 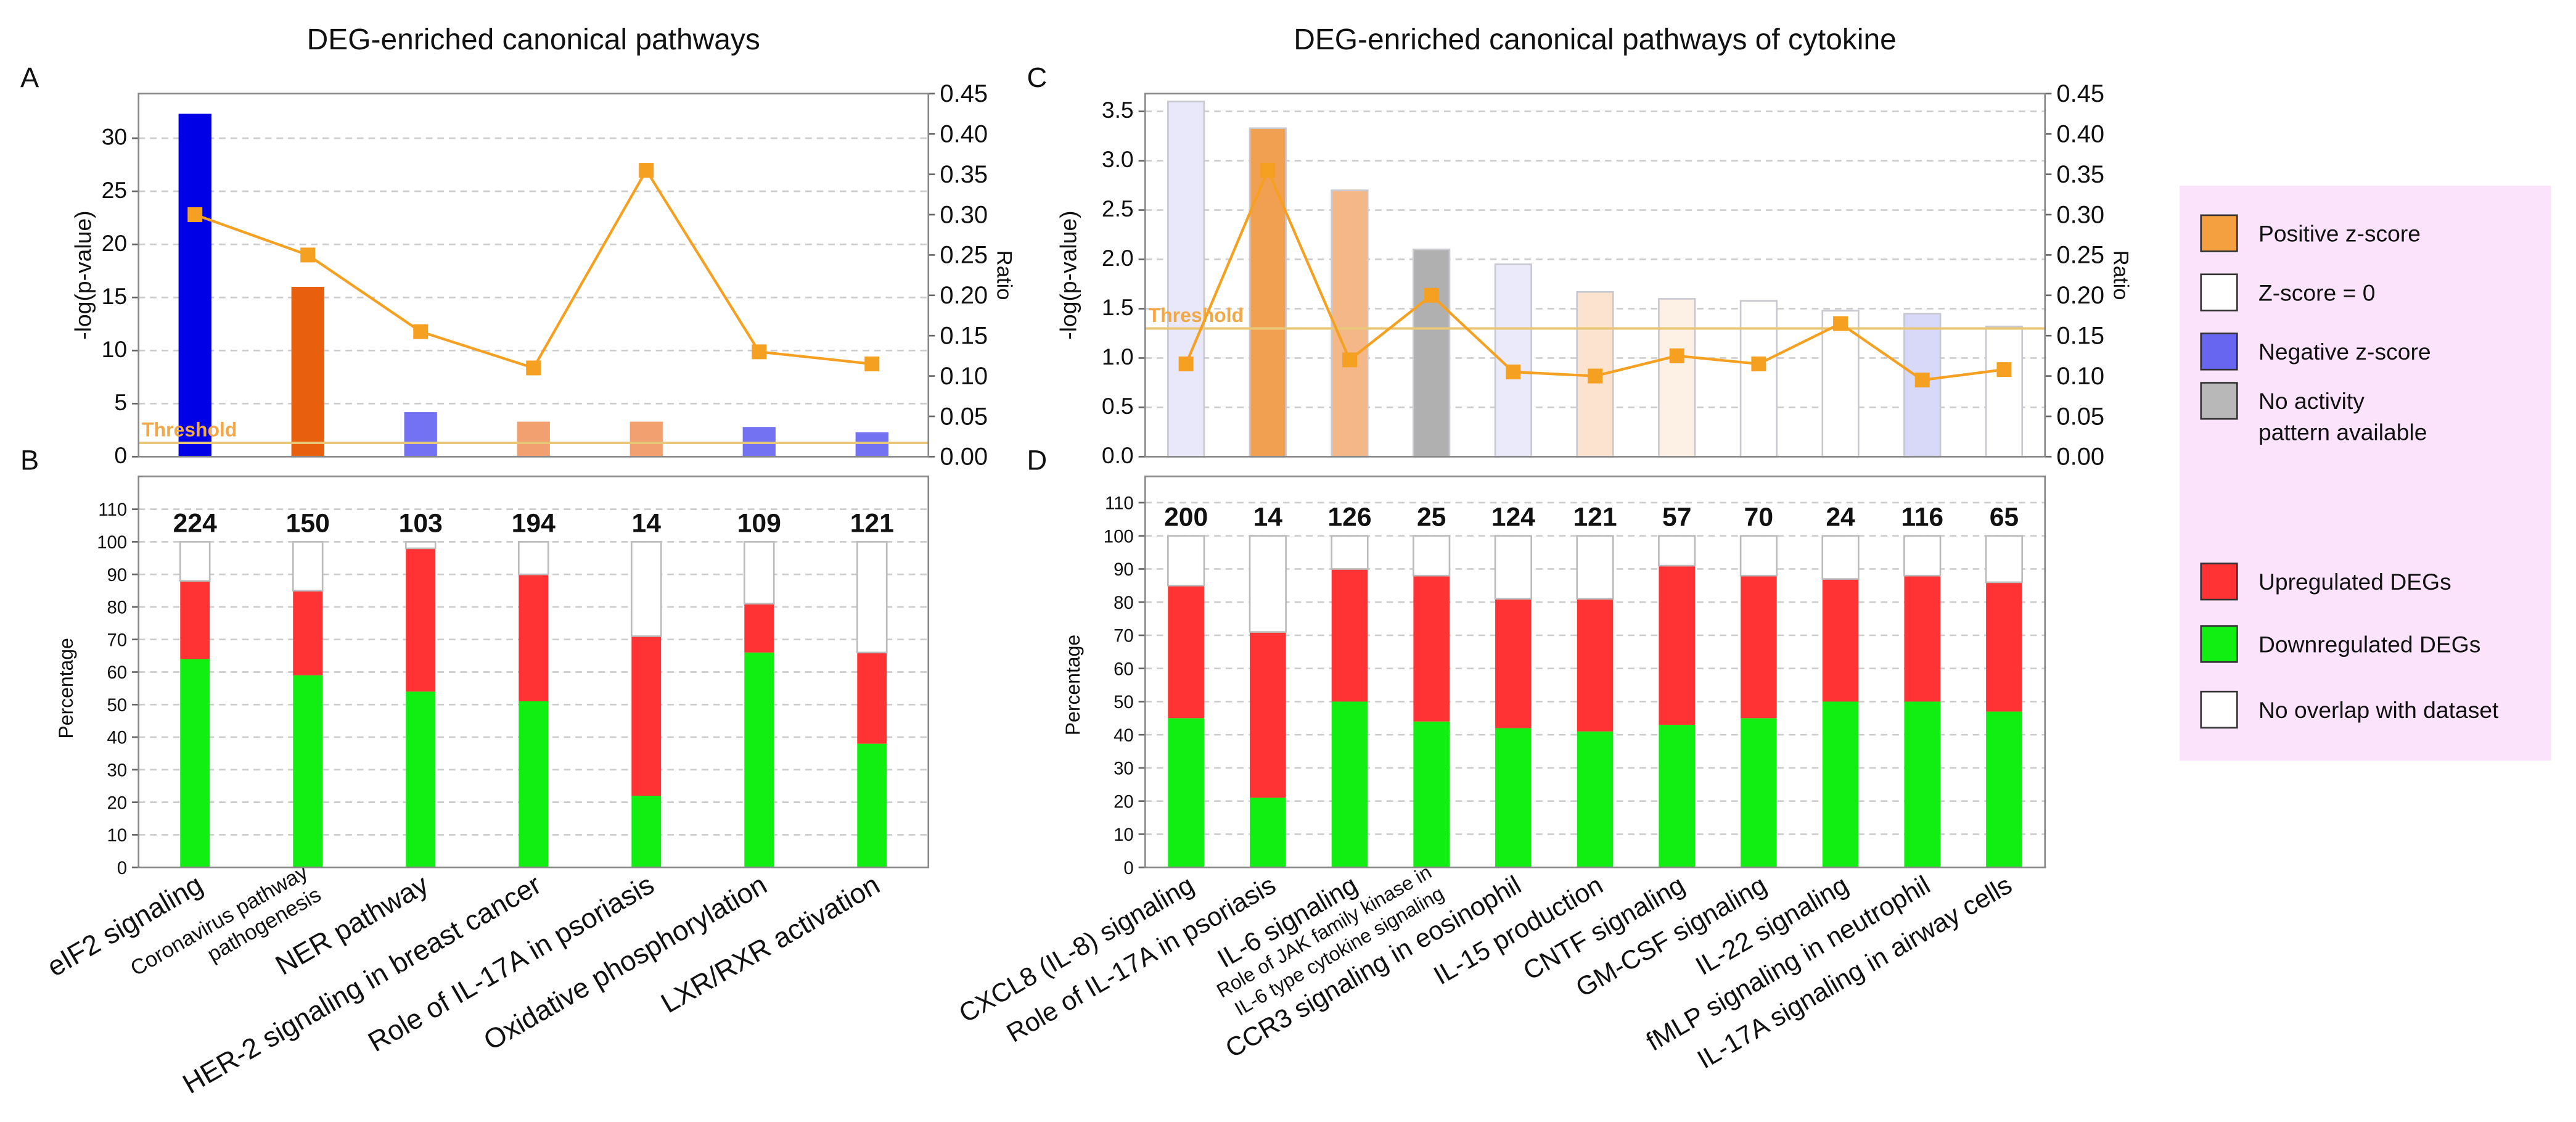 What do you see at coordinates (1118, 159) in the screenshot?
I see `y-tick-label: 3.0` at bounding box center [1118, 159].